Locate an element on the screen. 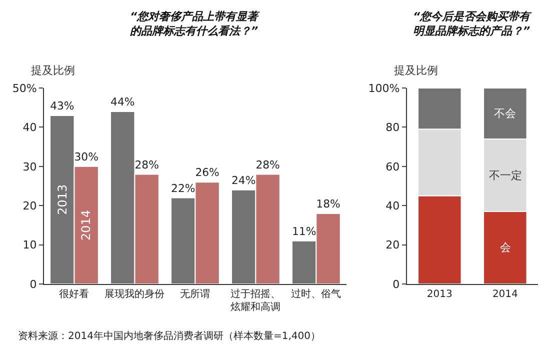 The width and height of the screenshot is (560, 346). data-label: 44% is located at coordinates (122, 102).